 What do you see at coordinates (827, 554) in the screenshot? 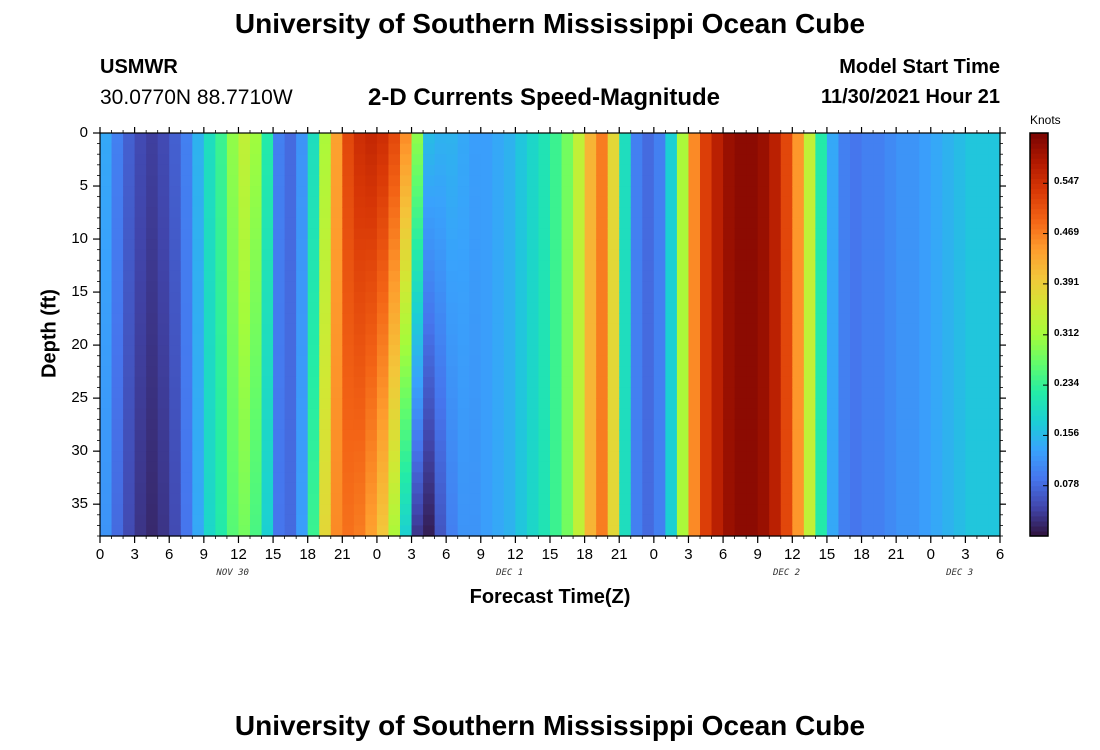
I see `x-tick-label: 15` at bounding box center [827, 554].